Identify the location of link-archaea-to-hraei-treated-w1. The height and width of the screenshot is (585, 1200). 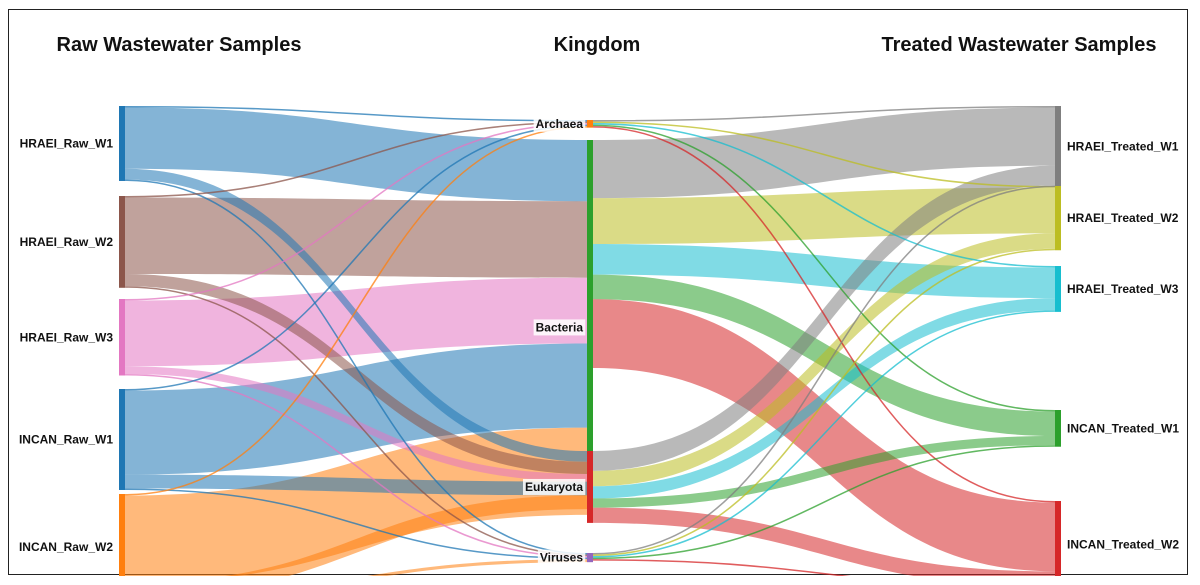
(824, 114).